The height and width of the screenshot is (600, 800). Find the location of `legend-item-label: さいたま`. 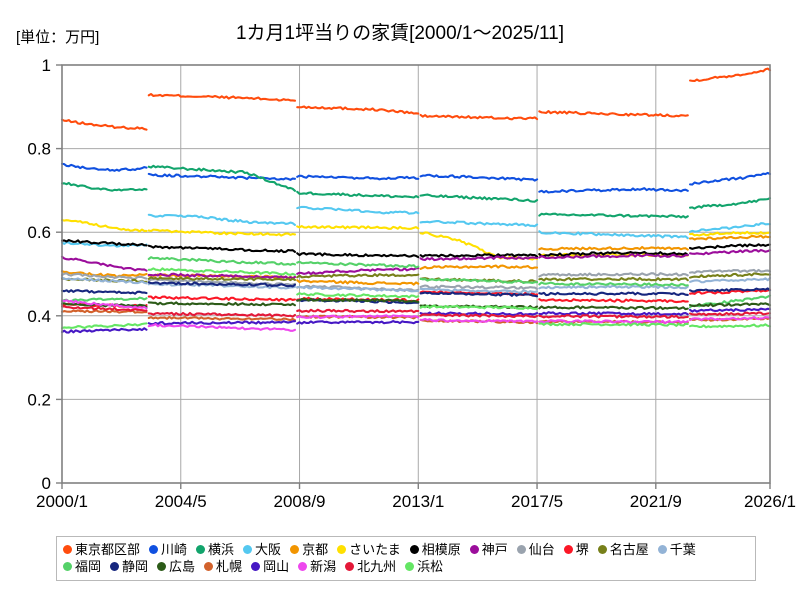

legend-item-label: さいたま is located at coordinates (375, 549).